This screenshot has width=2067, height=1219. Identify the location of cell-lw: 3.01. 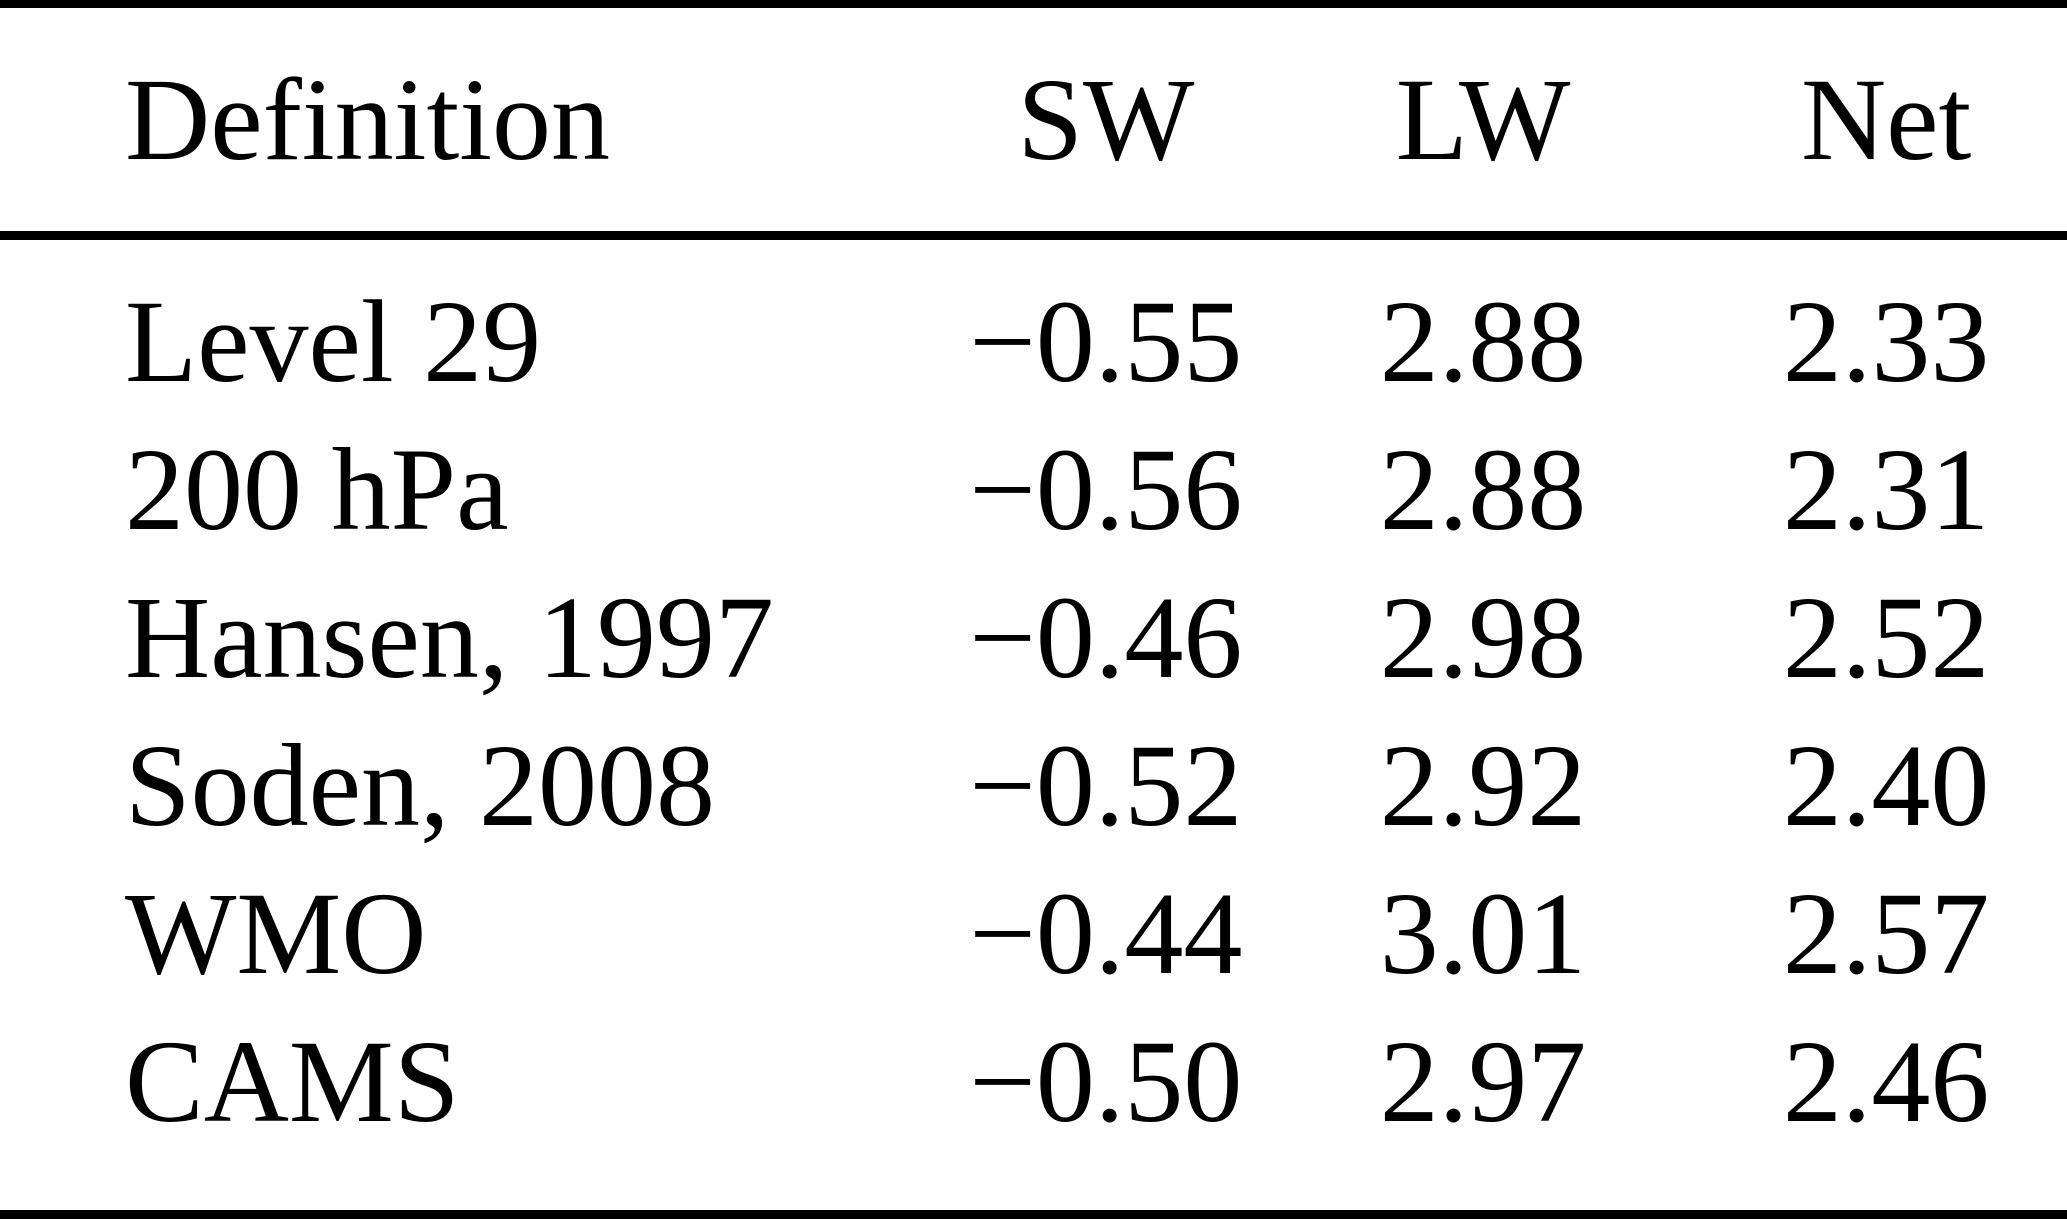
(1483, 933).